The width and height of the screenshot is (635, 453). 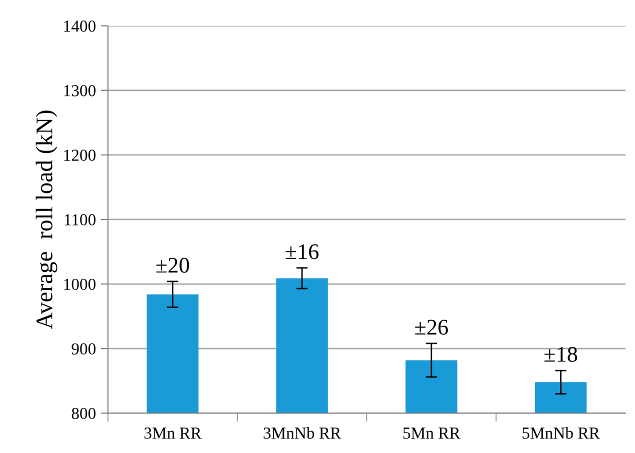 I want to click on x-tick-label: 5Mn RR, so click(x=431, y=433).